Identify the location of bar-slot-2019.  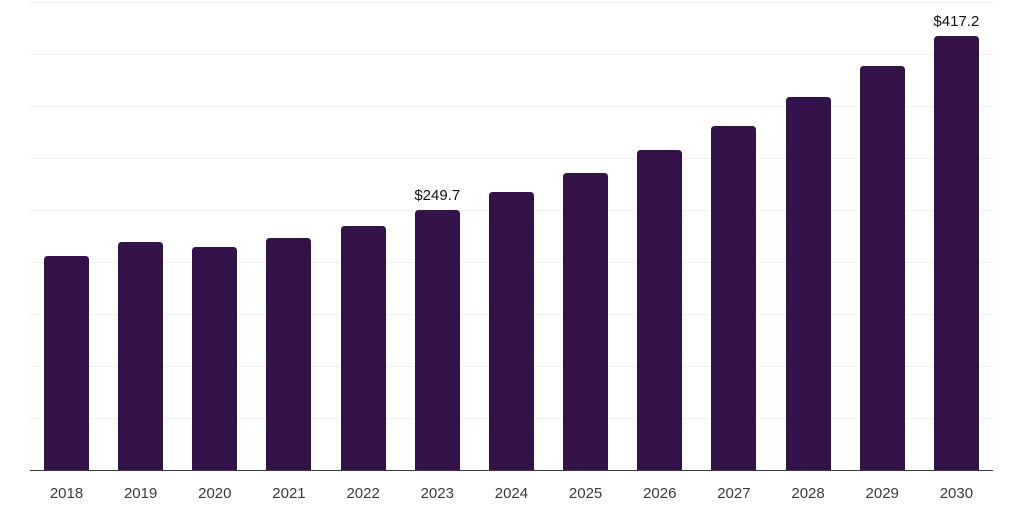
(141, 236).